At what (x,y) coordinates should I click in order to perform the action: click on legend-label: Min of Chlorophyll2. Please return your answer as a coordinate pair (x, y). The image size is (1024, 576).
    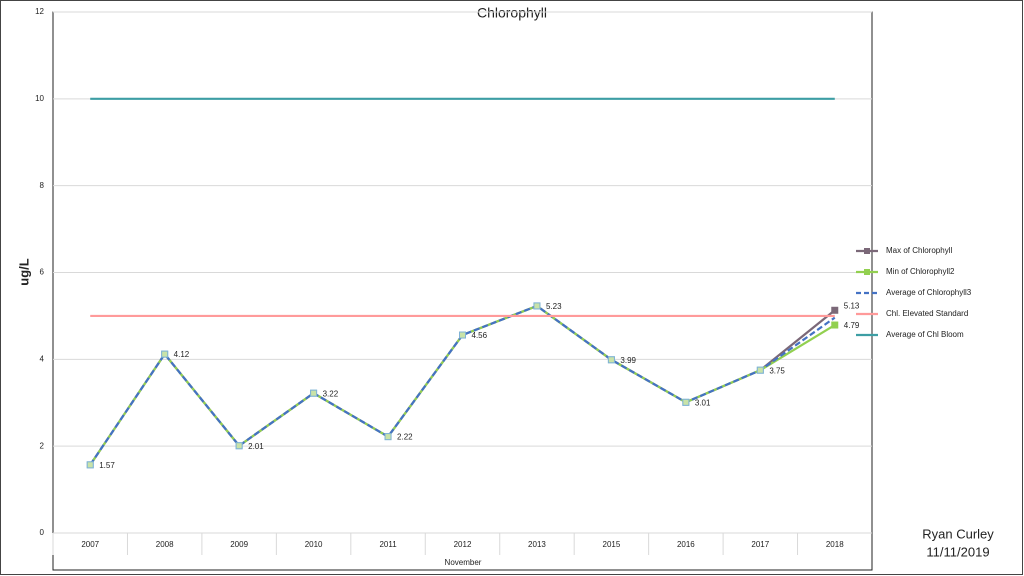
    Looking at the image, I should click on (920, 271).